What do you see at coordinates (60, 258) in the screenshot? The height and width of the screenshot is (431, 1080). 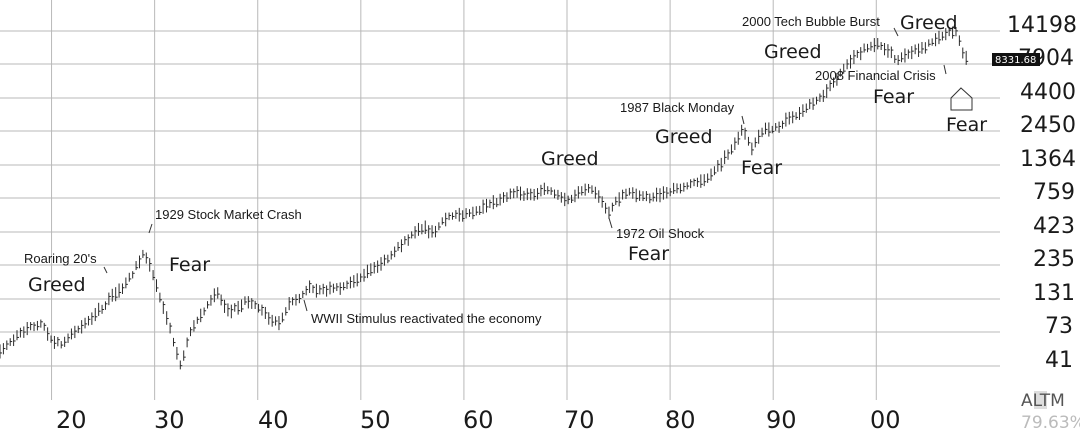 I see `annotation-roaring-20s: Roaring 20's` at bounding box center [60, 258].